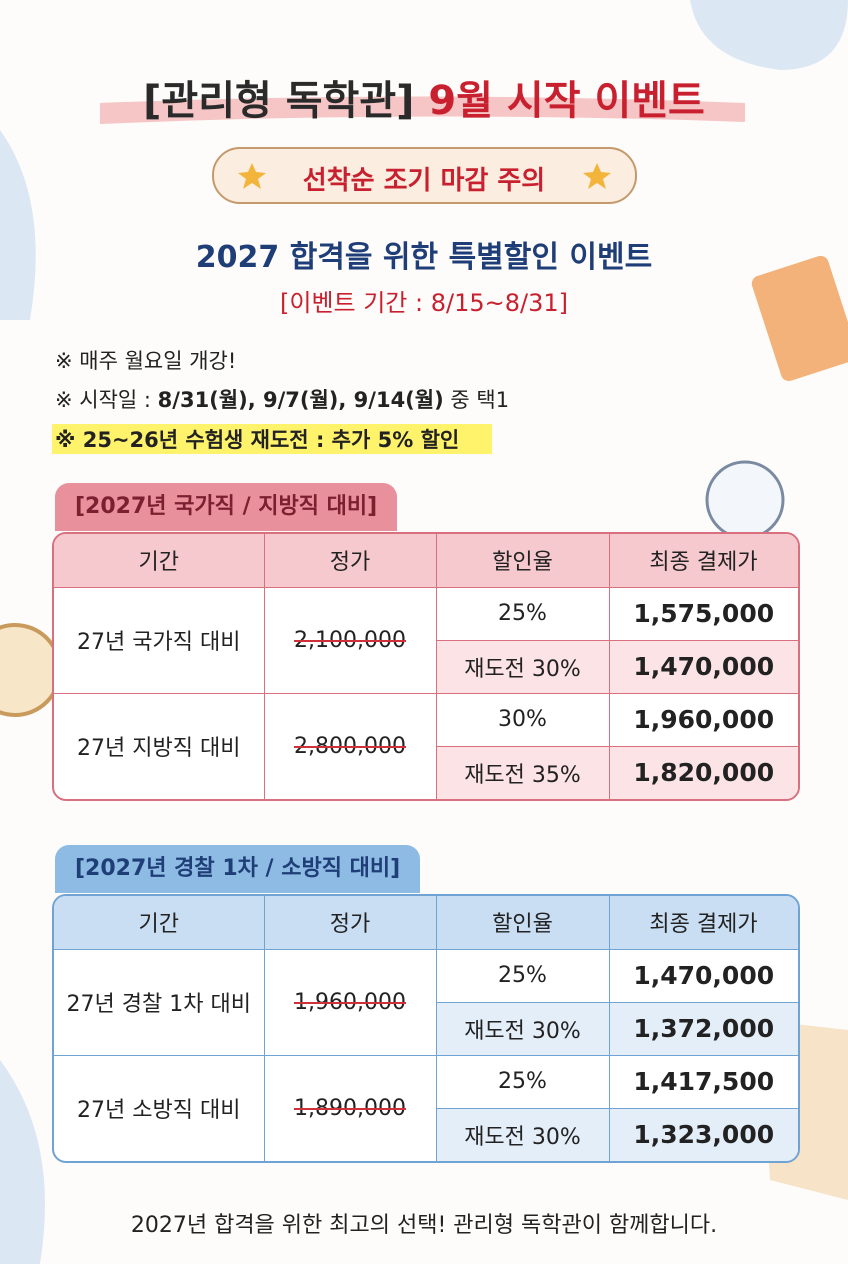 The width and height of the screenshot is (848, 1264). I want to click on final-price: 1,323,000, so click(703, 1134).